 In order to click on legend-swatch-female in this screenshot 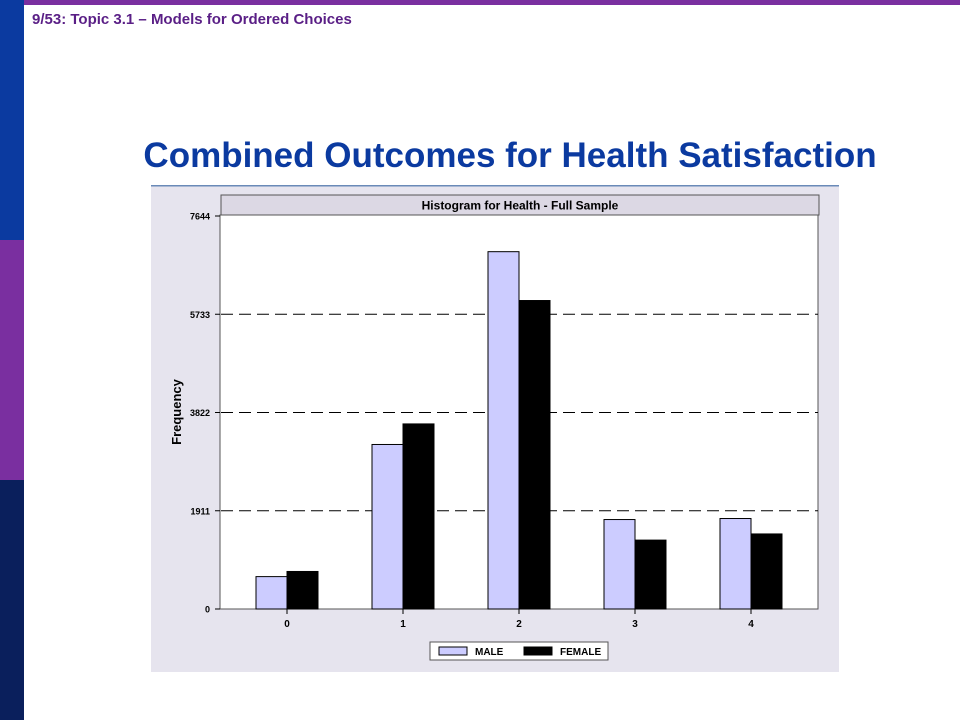, I will do `click(538, 651)`.